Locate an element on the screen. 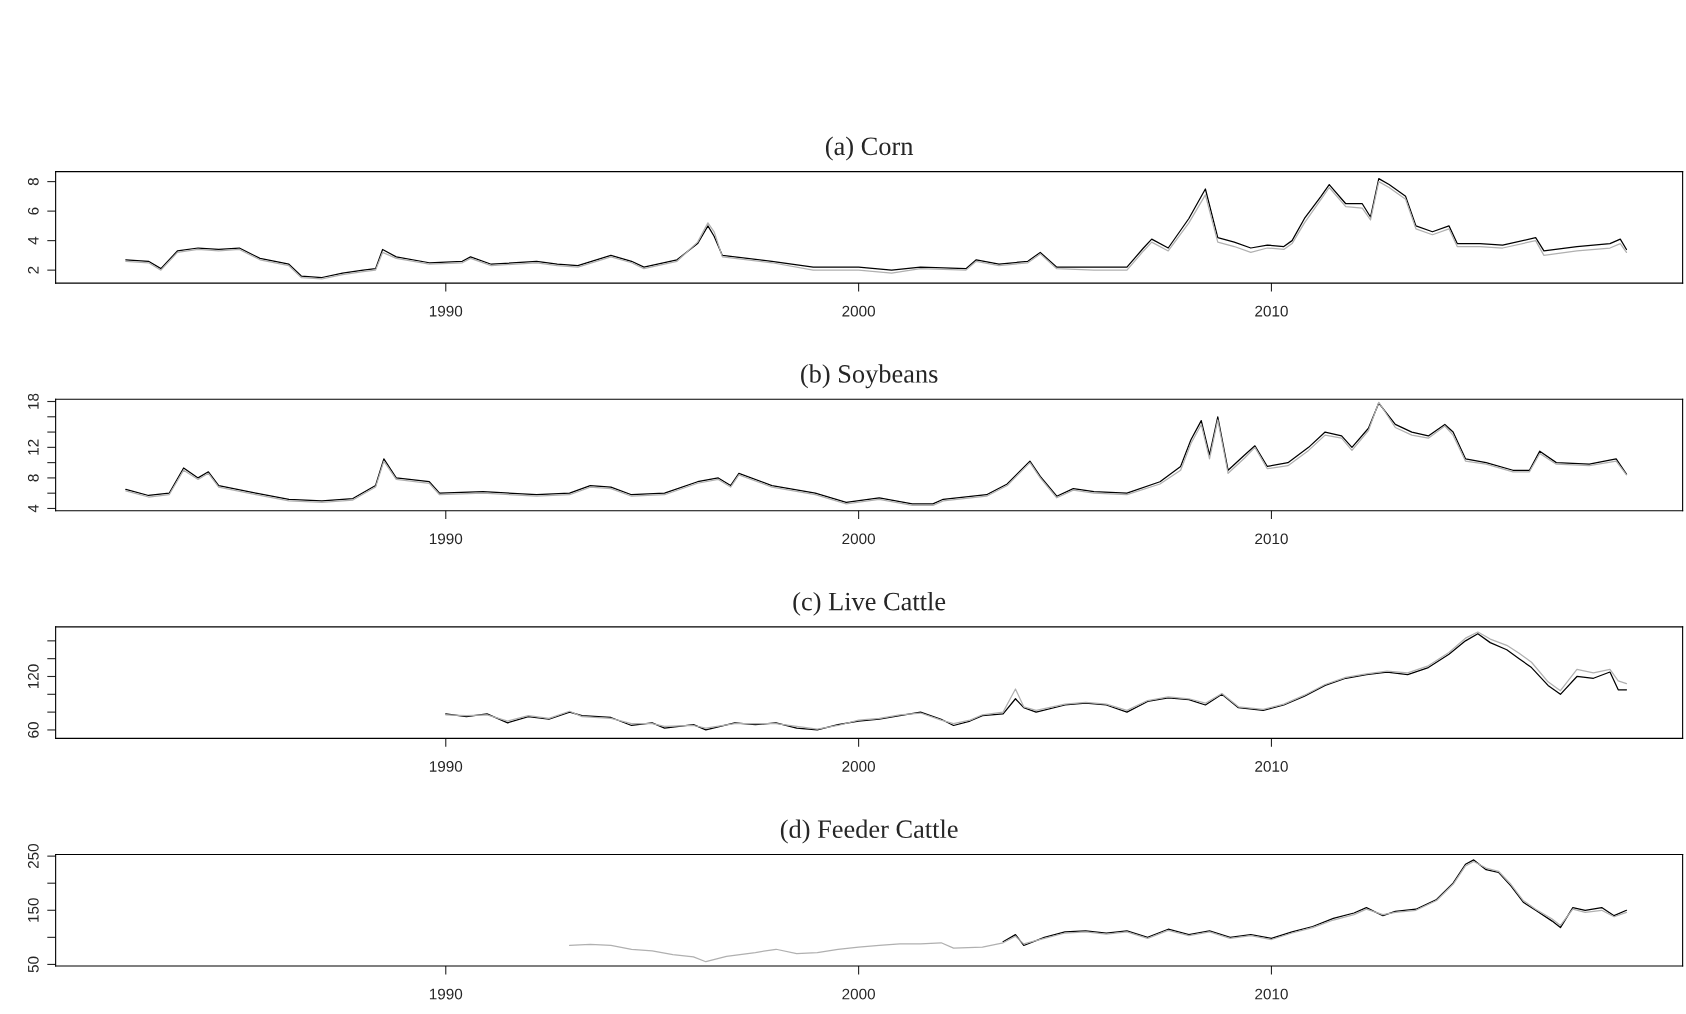 The height and width of the screenshot is (1014, 1686). y-tick-label: 18 is located at coordinates (33, 401).